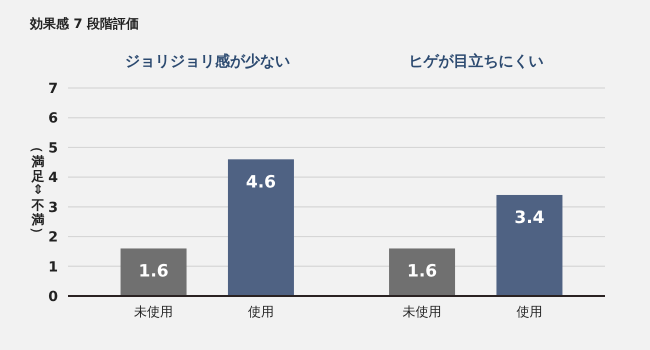 The height and width of the screenshot is (350, 650). Describe the element at coordinates (261, 182) in the screenshot. I see `data-label: 4.6` at that location.